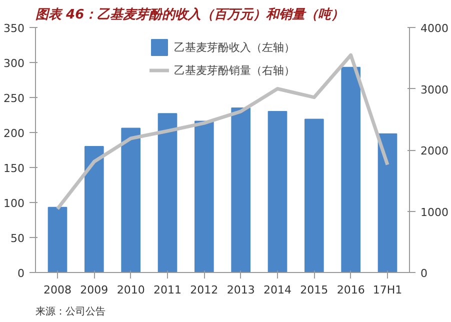  Describe the element at coordinates (434, 89) in the screenshot. I see `y2-tick-label: 3000` at that location.